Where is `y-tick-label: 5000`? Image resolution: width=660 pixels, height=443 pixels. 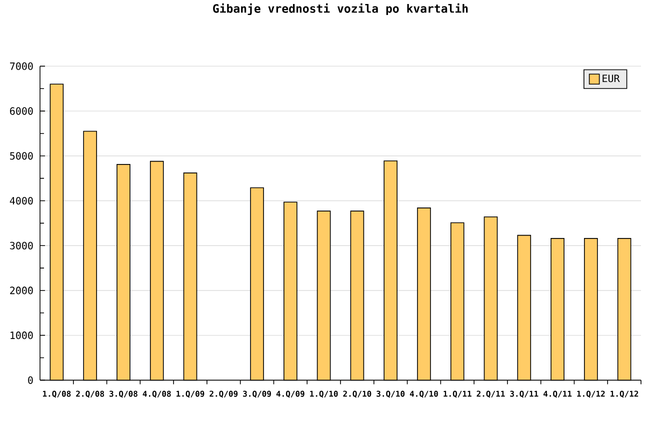
y-tick-label: 5000 is located at coordinates (21, 156).